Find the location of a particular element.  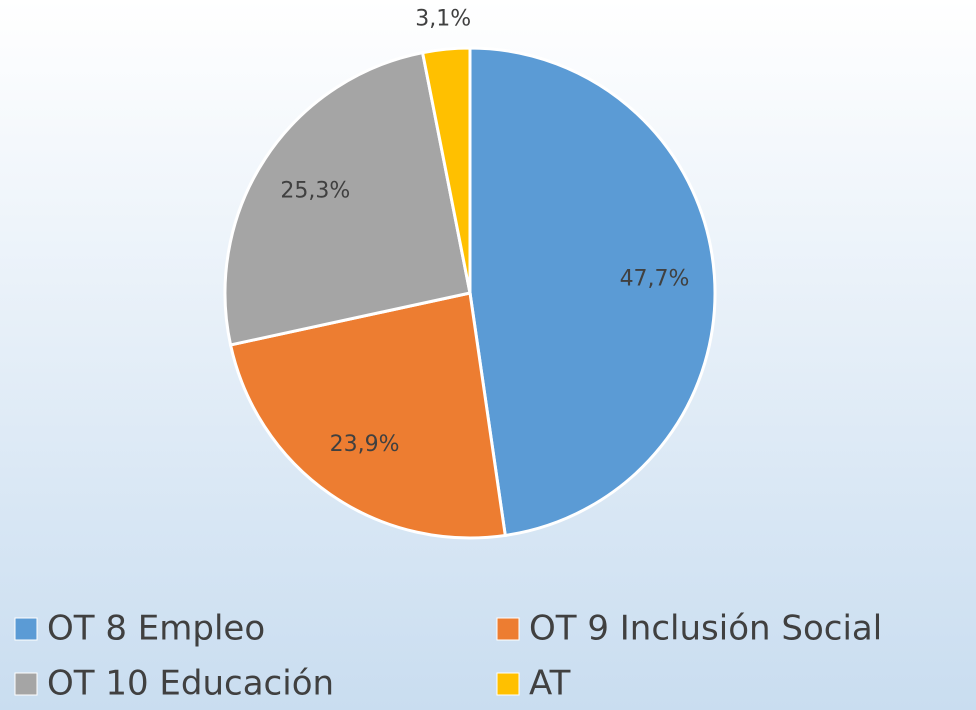

data-label: 47,7% is located at coordinates (655, 279).